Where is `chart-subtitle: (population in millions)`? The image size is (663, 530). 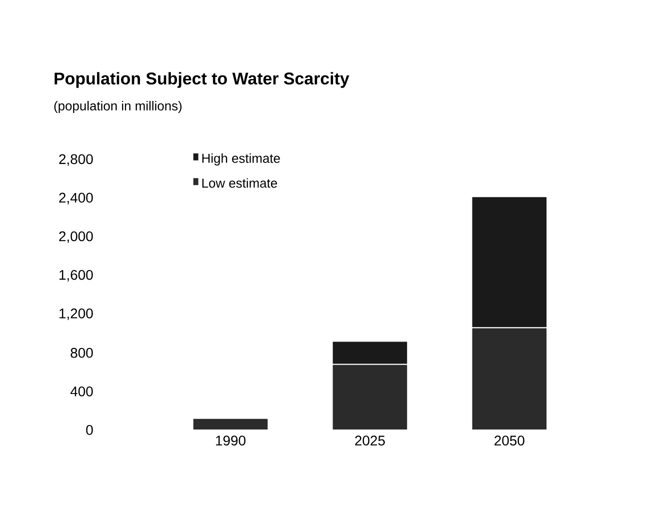 chart-subtitle: (population in millions) is located at coordinates (118, 107).